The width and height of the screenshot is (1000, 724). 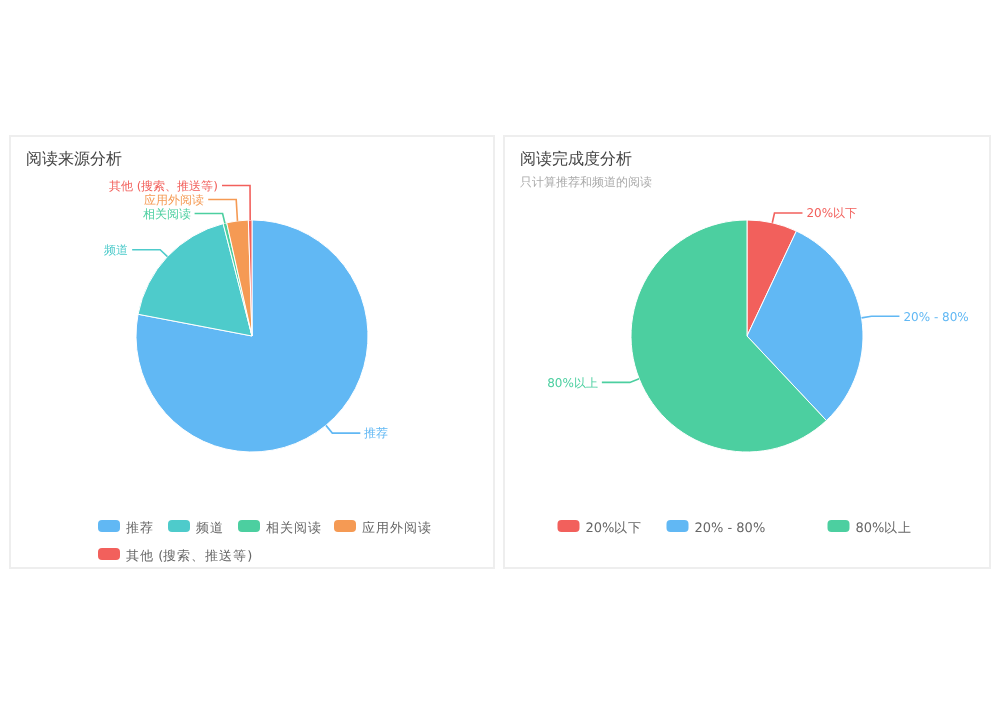 I want to click on chart-title: 阅读来源分析, so click(x=74, y=159).